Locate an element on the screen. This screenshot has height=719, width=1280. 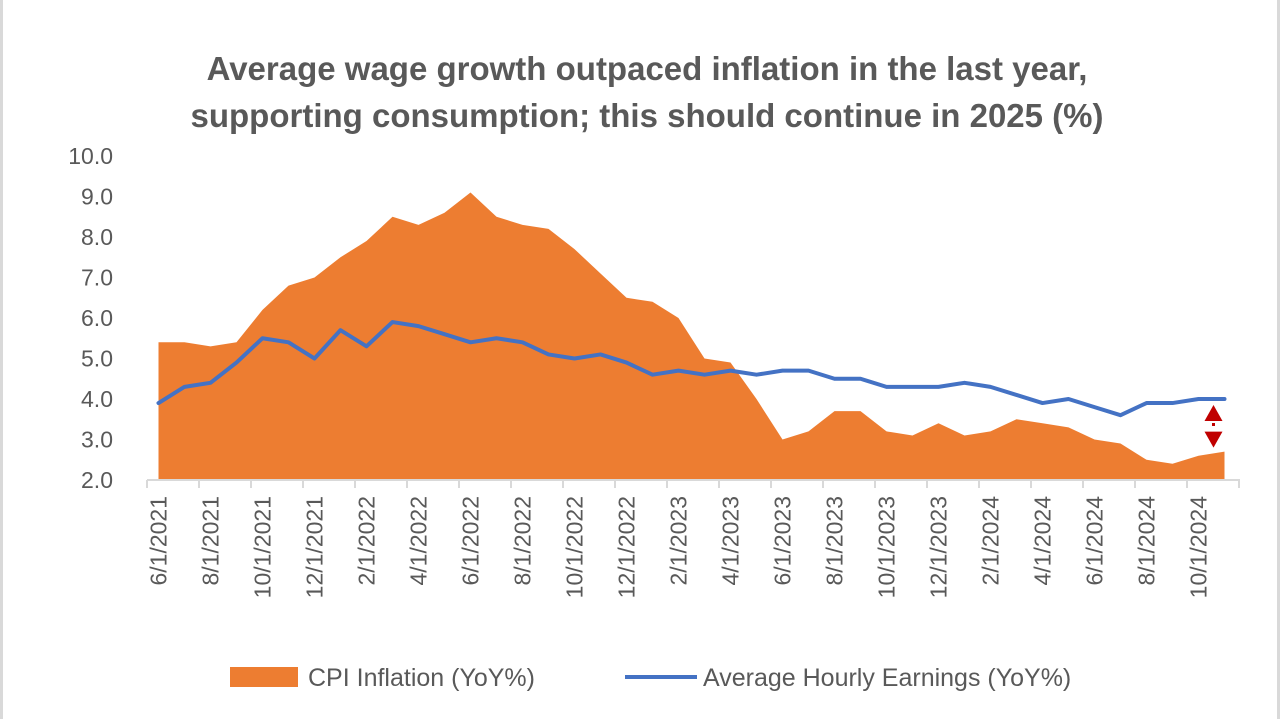
y-tick-label: 8.0 is located at coordinates (97, 237).